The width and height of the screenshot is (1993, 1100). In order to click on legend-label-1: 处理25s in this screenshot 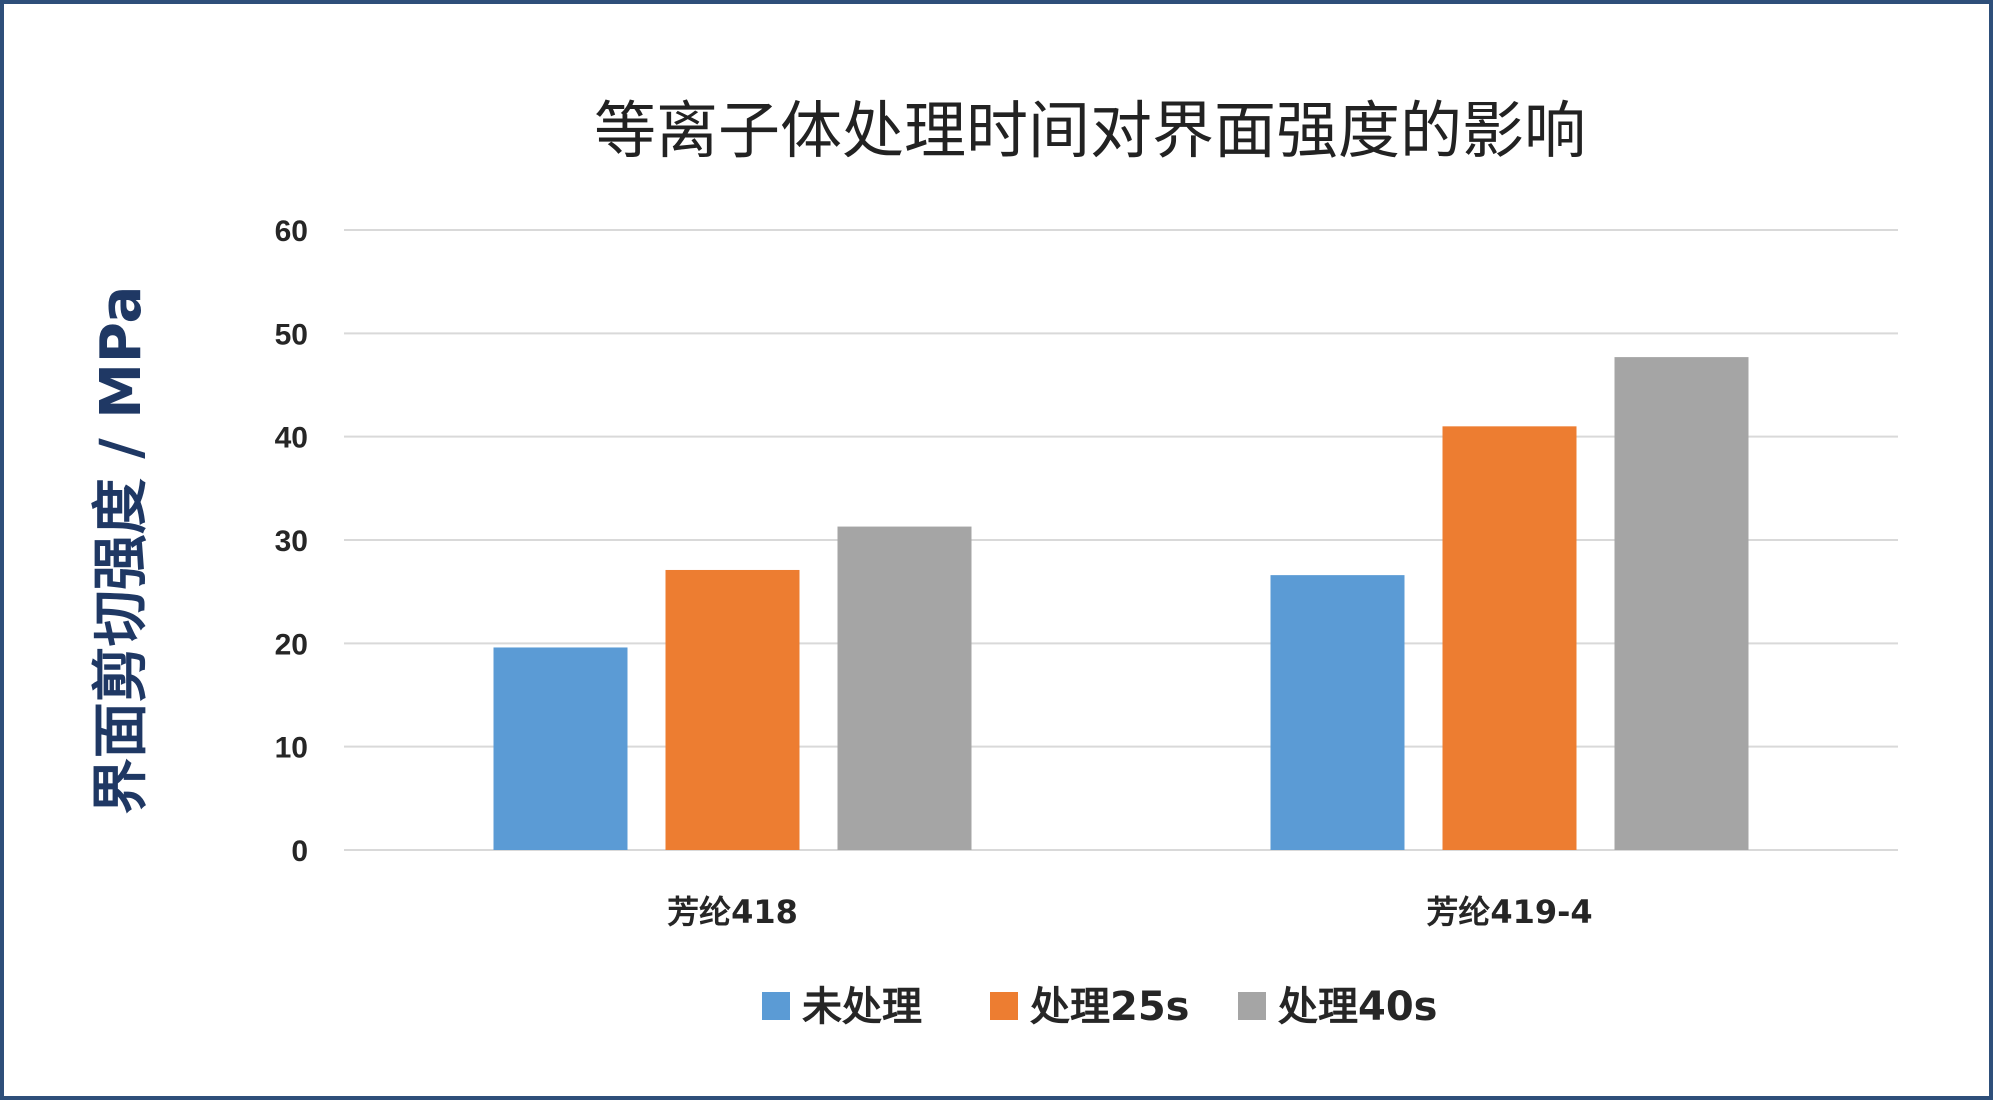, I will do `click(1109, 1007)`.